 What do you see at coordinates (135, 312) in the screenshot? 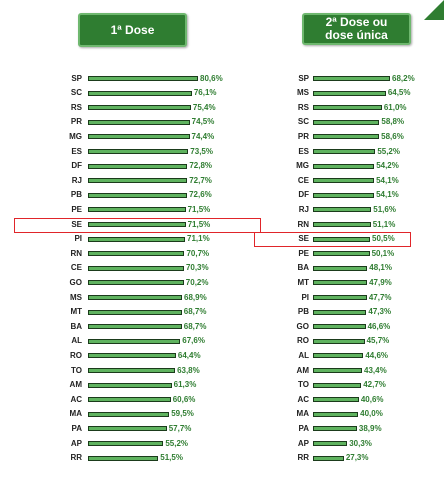
I see `first-dose-bar-mt` at bounding box center [135, 312].